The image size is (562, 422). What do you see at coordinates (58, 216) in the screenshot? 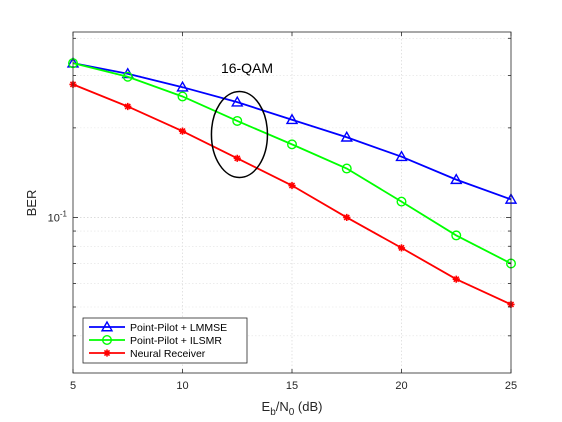
I see `y-tick-label: 10-1` at bounding box center [58, 216].